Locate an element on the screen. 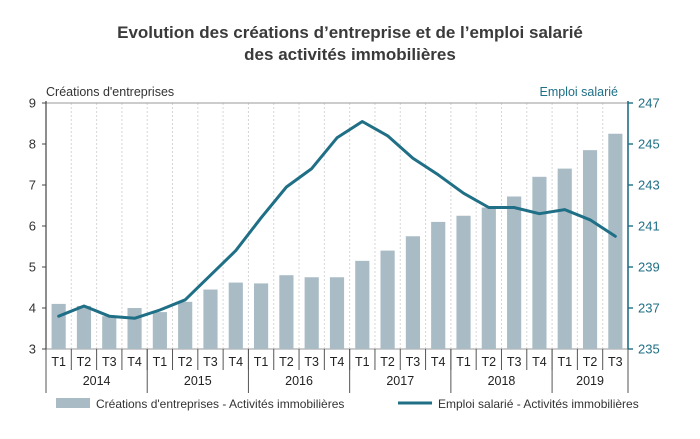 The image size is (700, 439). left-tick-label: 7 is located at coordinates (32, 185).